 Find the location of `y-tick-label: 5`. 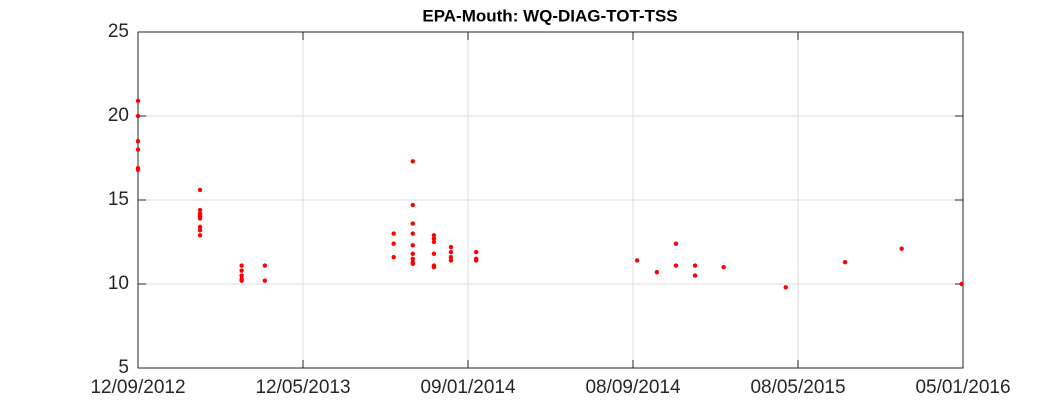

y-tick-label: 5 is located at coordinates (123, 367).